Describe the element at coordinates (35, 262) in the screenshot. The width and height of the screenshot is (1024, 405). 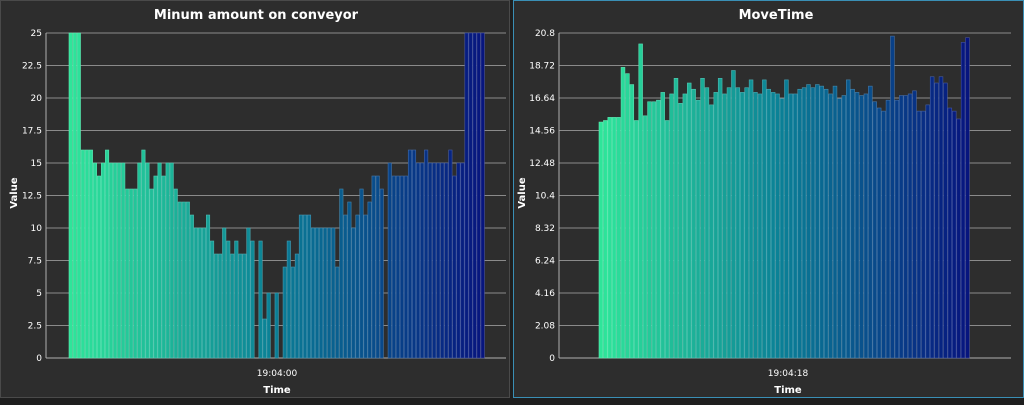
I see `y-tick-label: 7.5` at that location.